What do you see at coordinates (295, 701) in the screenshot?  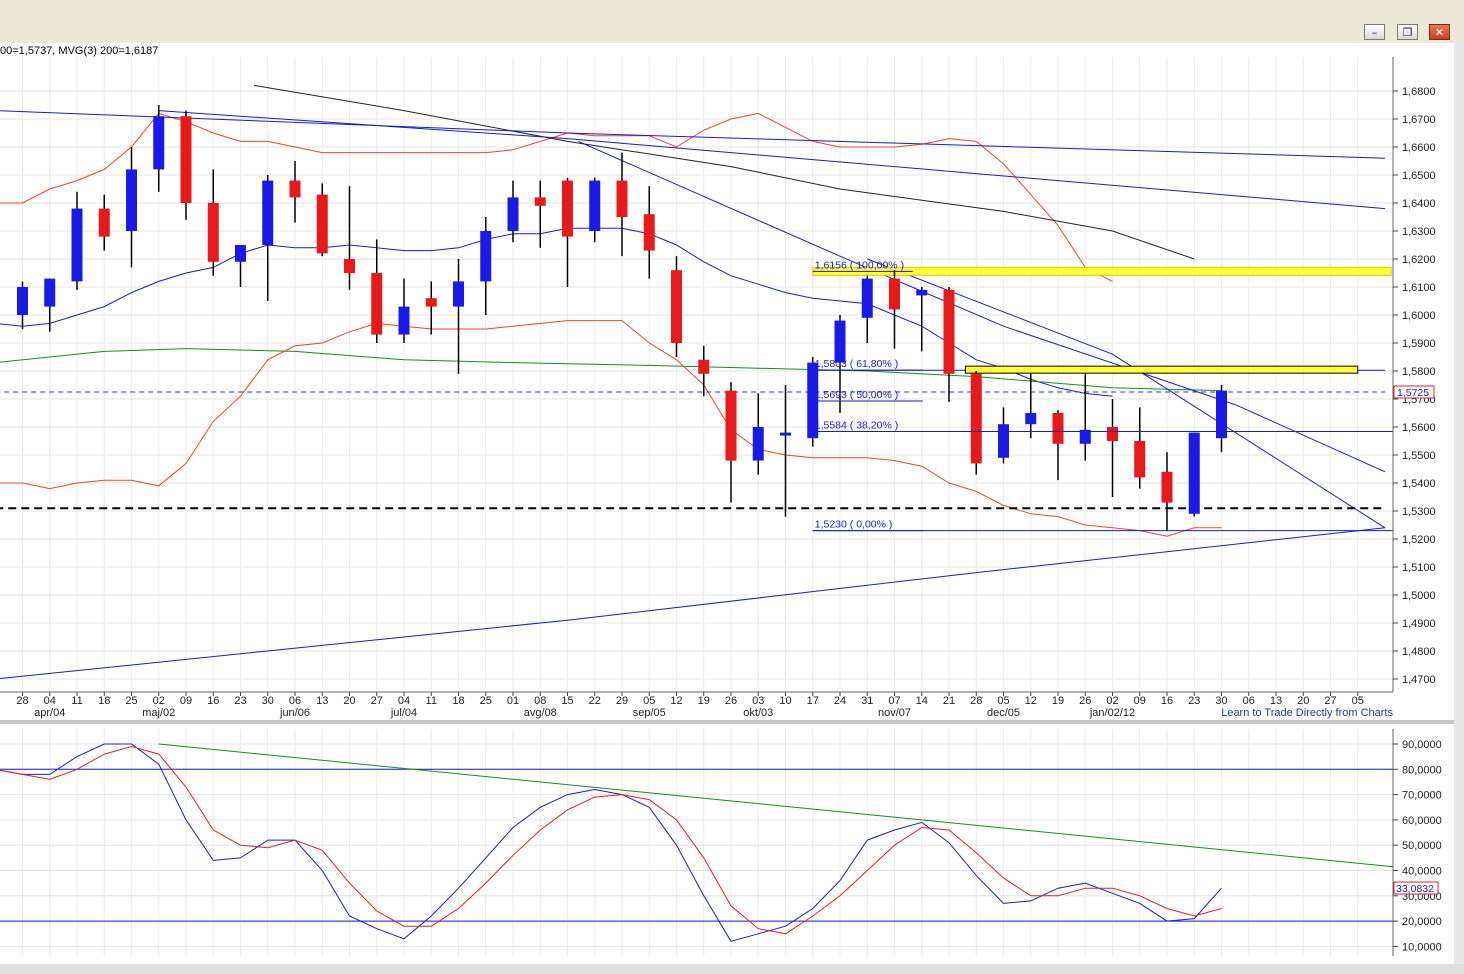 I see `date-tick-label: 06` at bounding box center [295, 701].